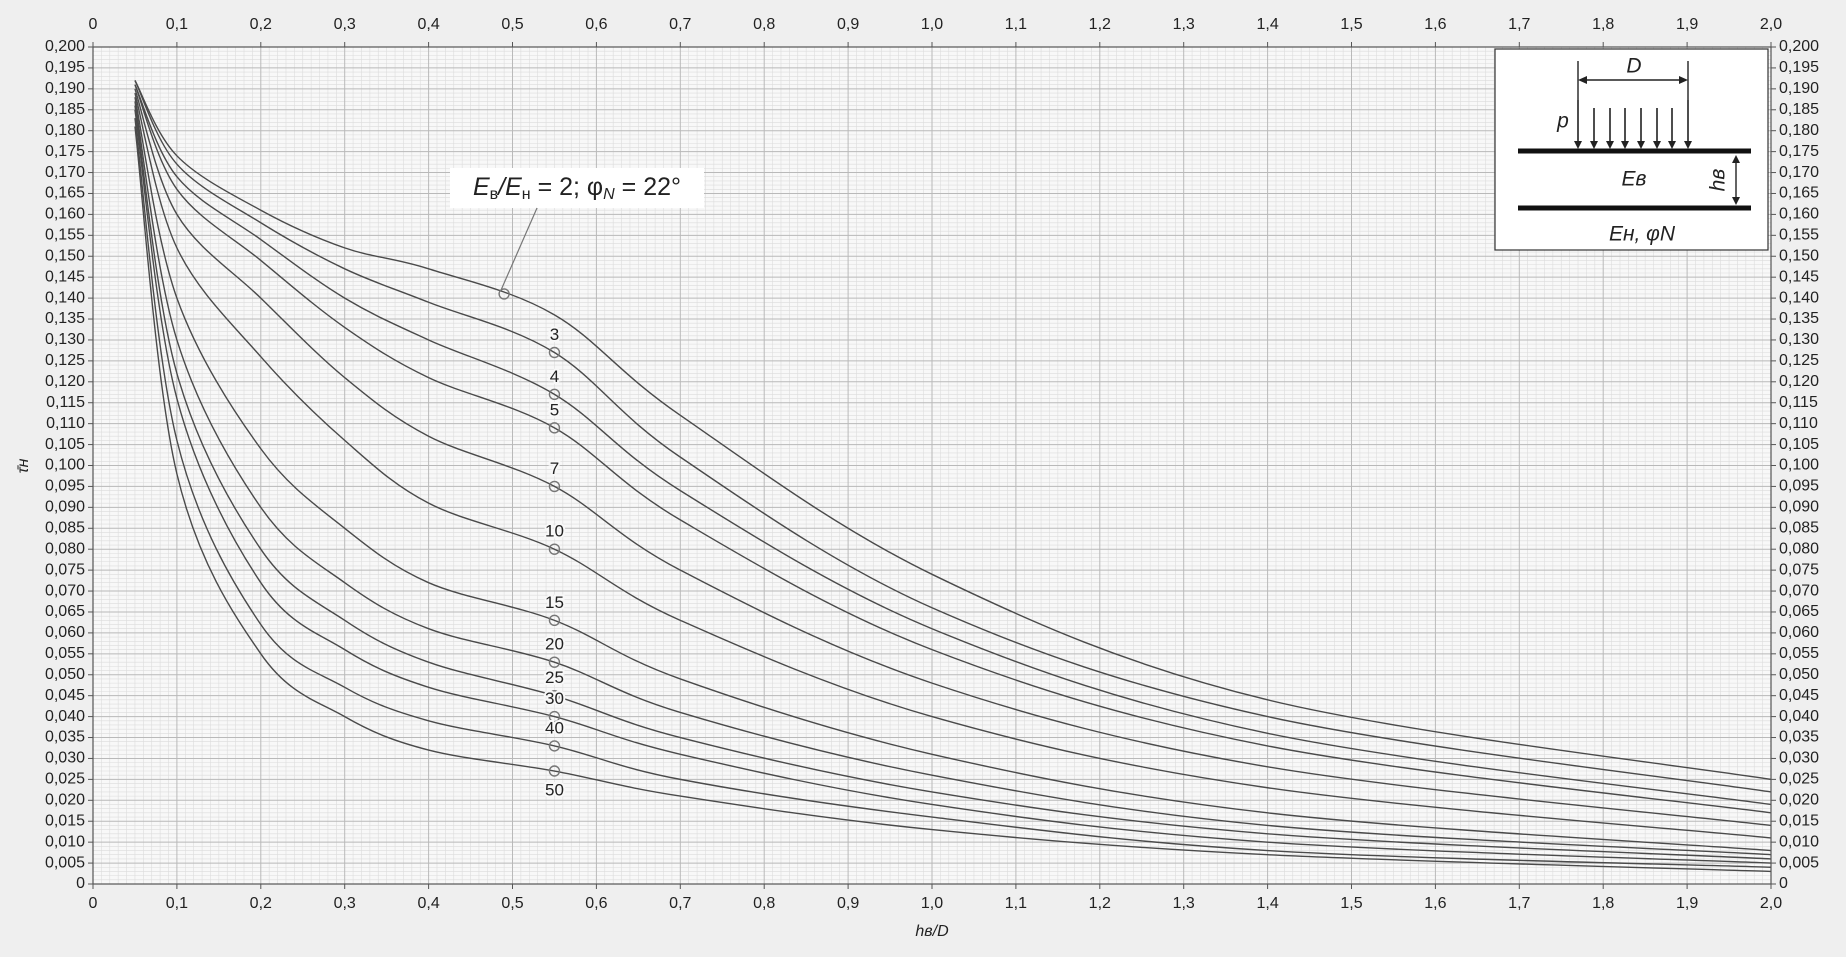 The image size is (1846, 957). What do you see at coordinates (526, 194) in the screenshot?
I see `annotation-part: н` at bounding box center [526, 194].